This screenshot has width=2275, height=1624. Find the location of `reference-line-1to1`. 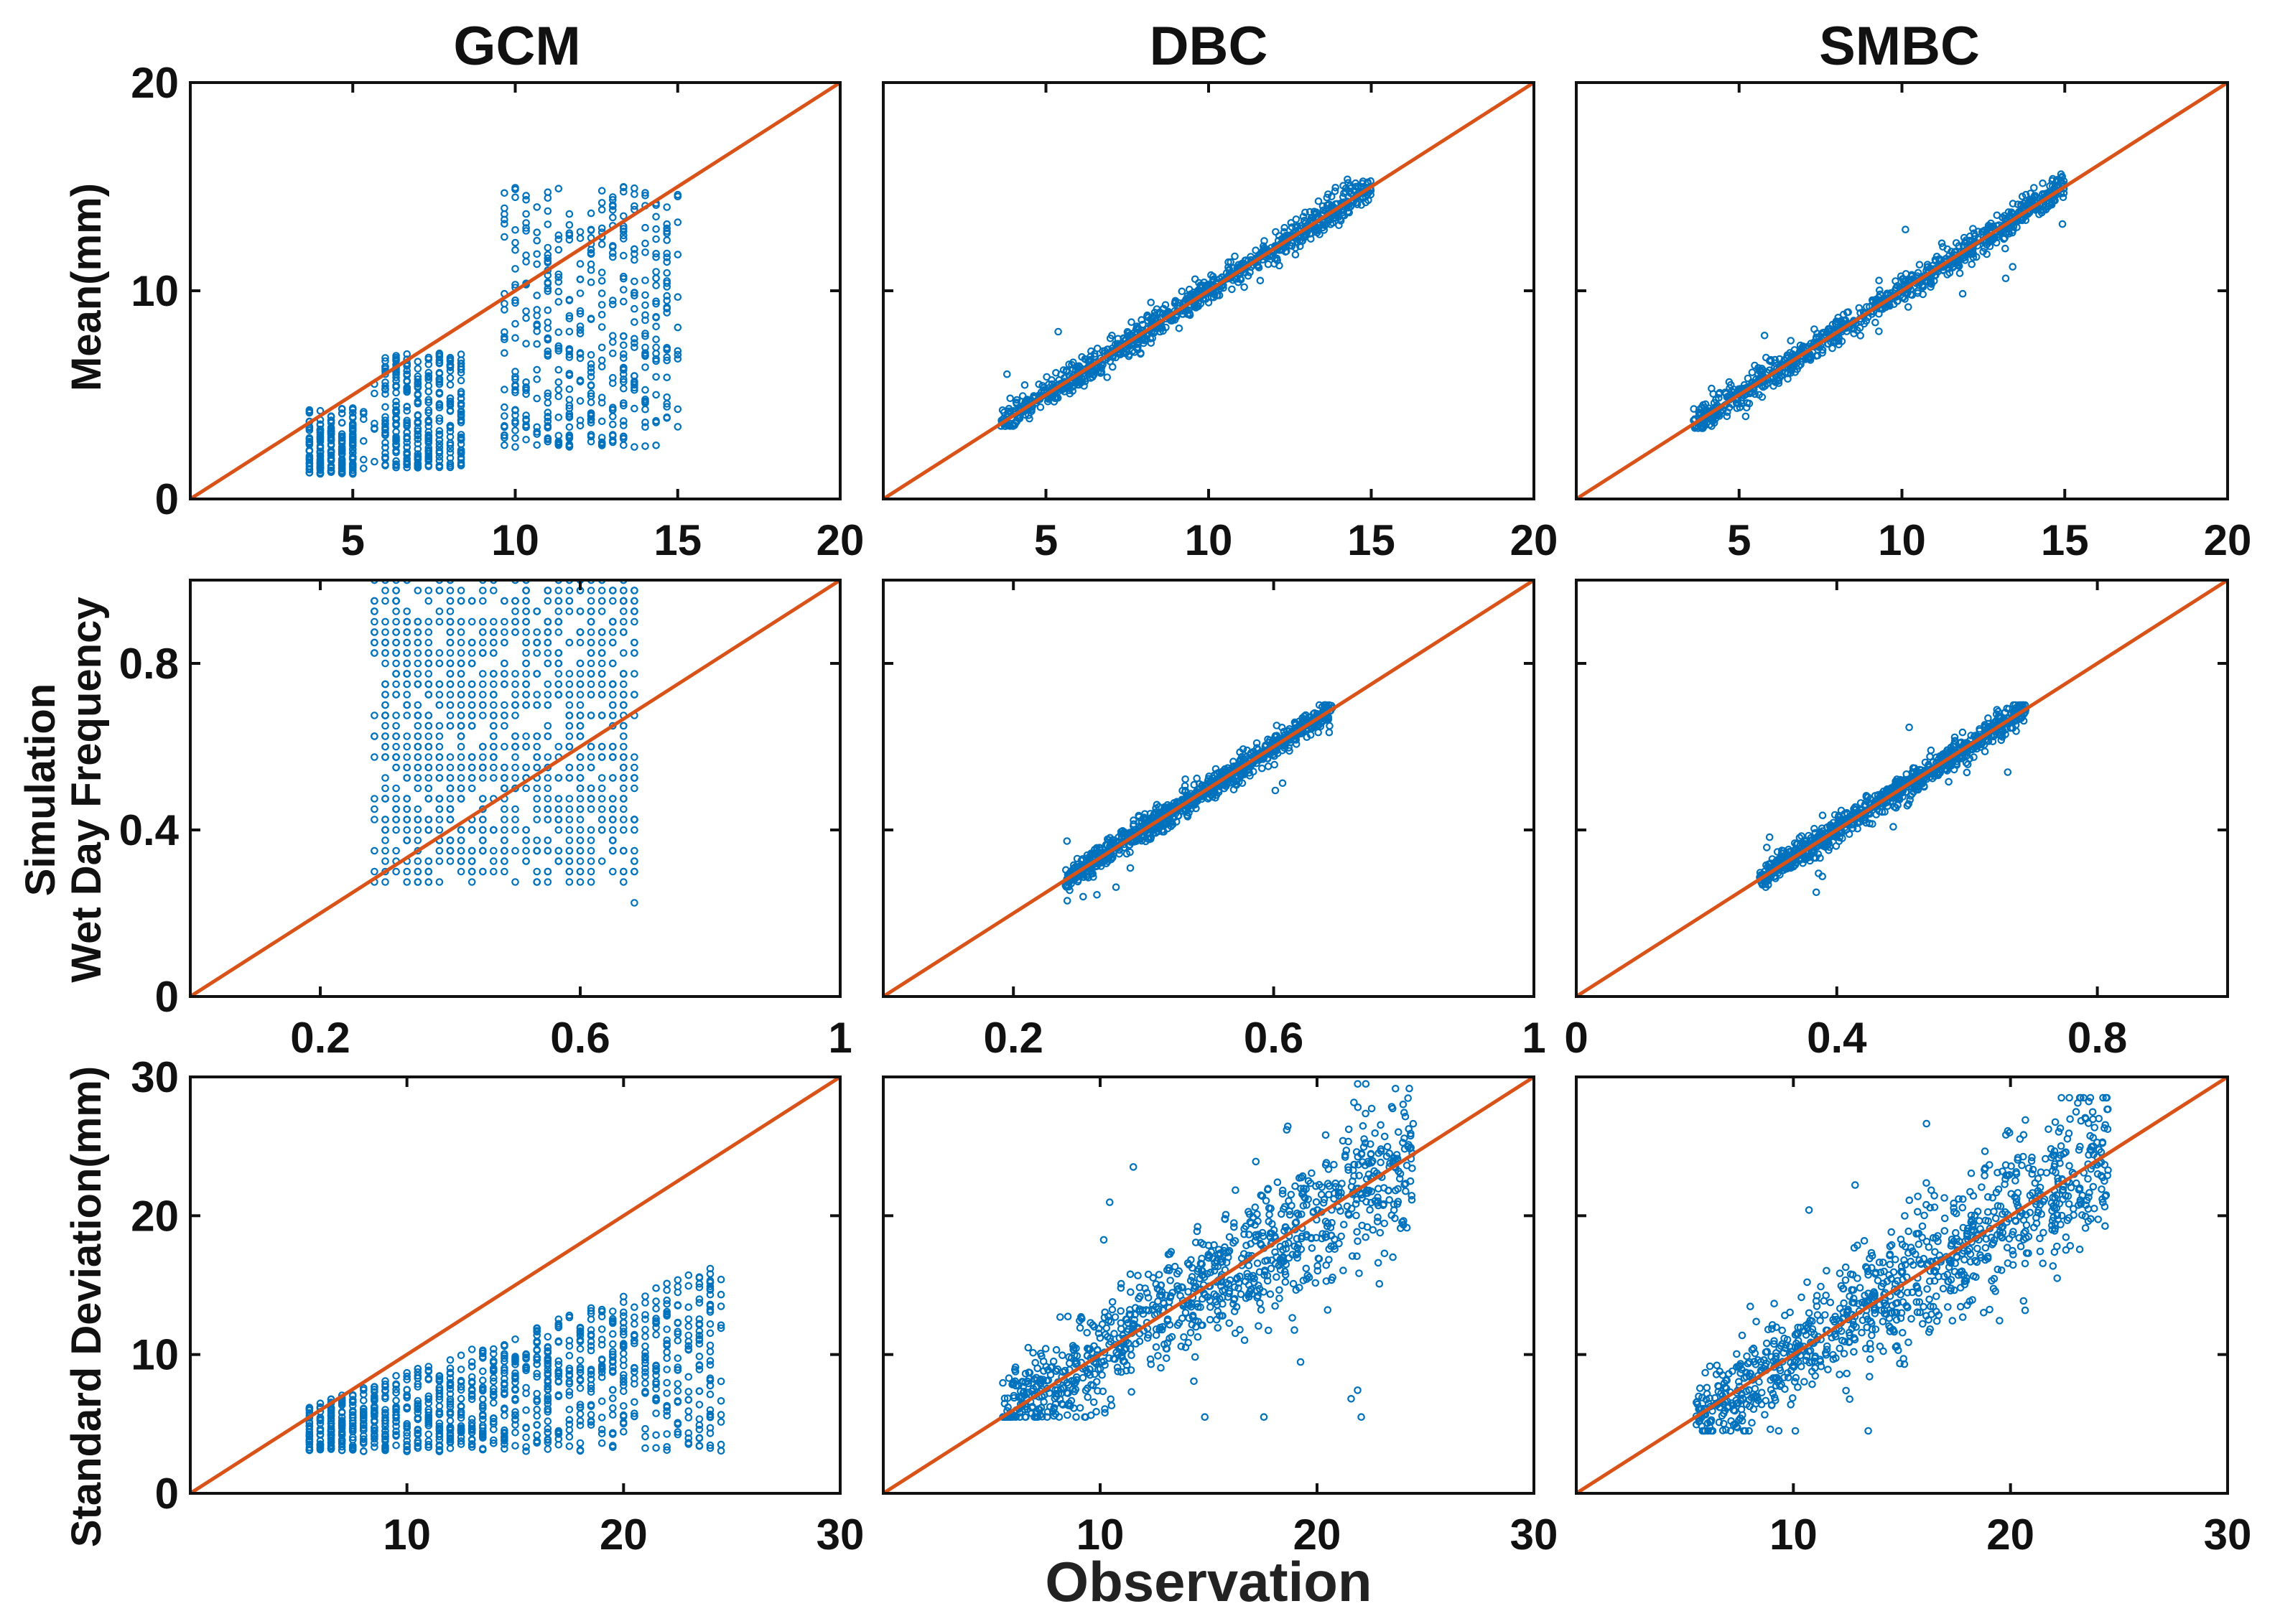

reference-line-1to1 is located at coordinates (1902, 290).